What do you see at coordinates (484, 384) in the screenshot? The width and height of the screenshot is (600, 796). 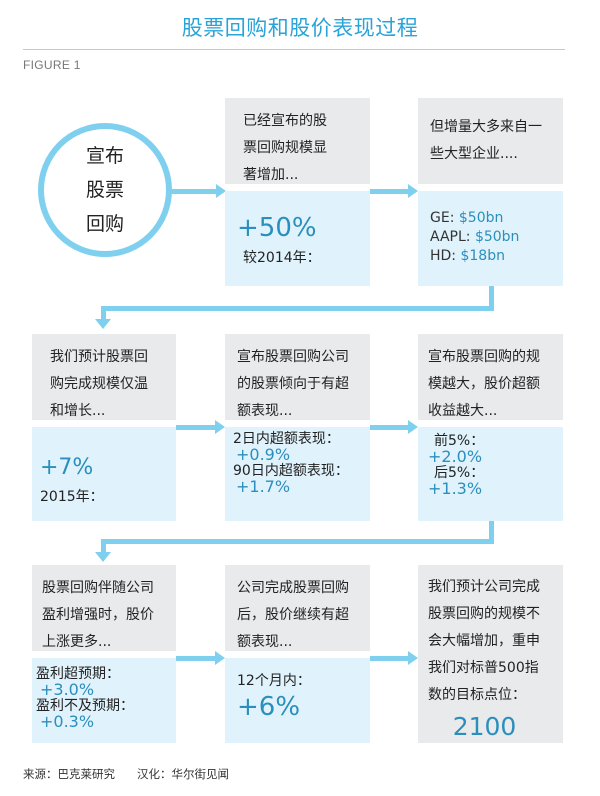 I see `step-desc-line: 模越大，股价超额` at bounding box center [484, 384].